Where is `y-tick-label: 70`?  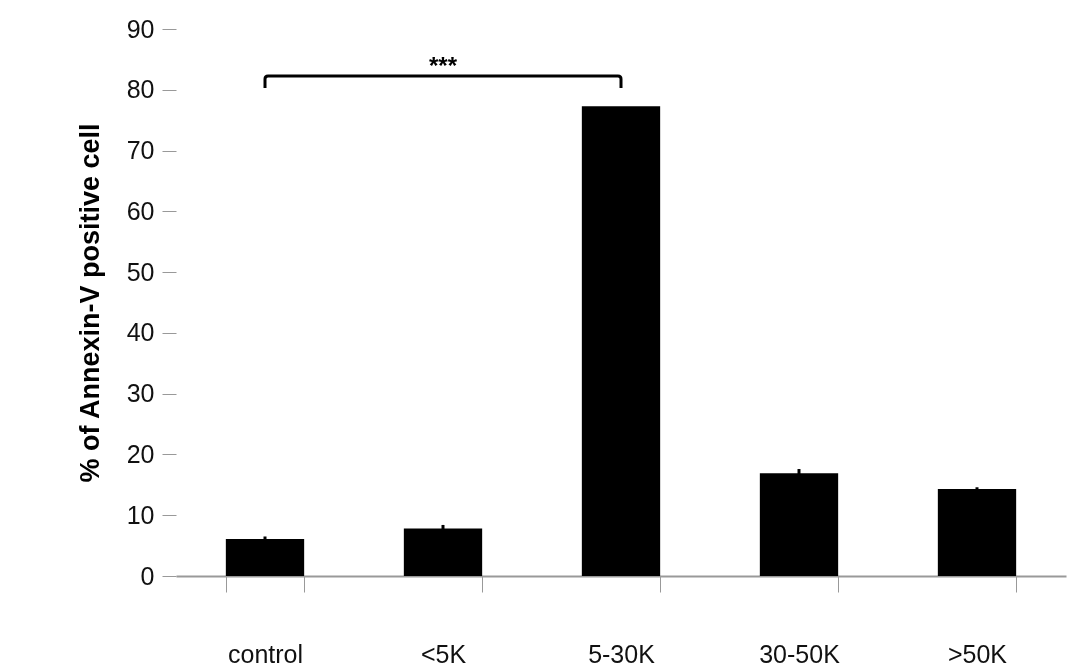
y-tick-label: 70 is located at coordinates (140, 150).